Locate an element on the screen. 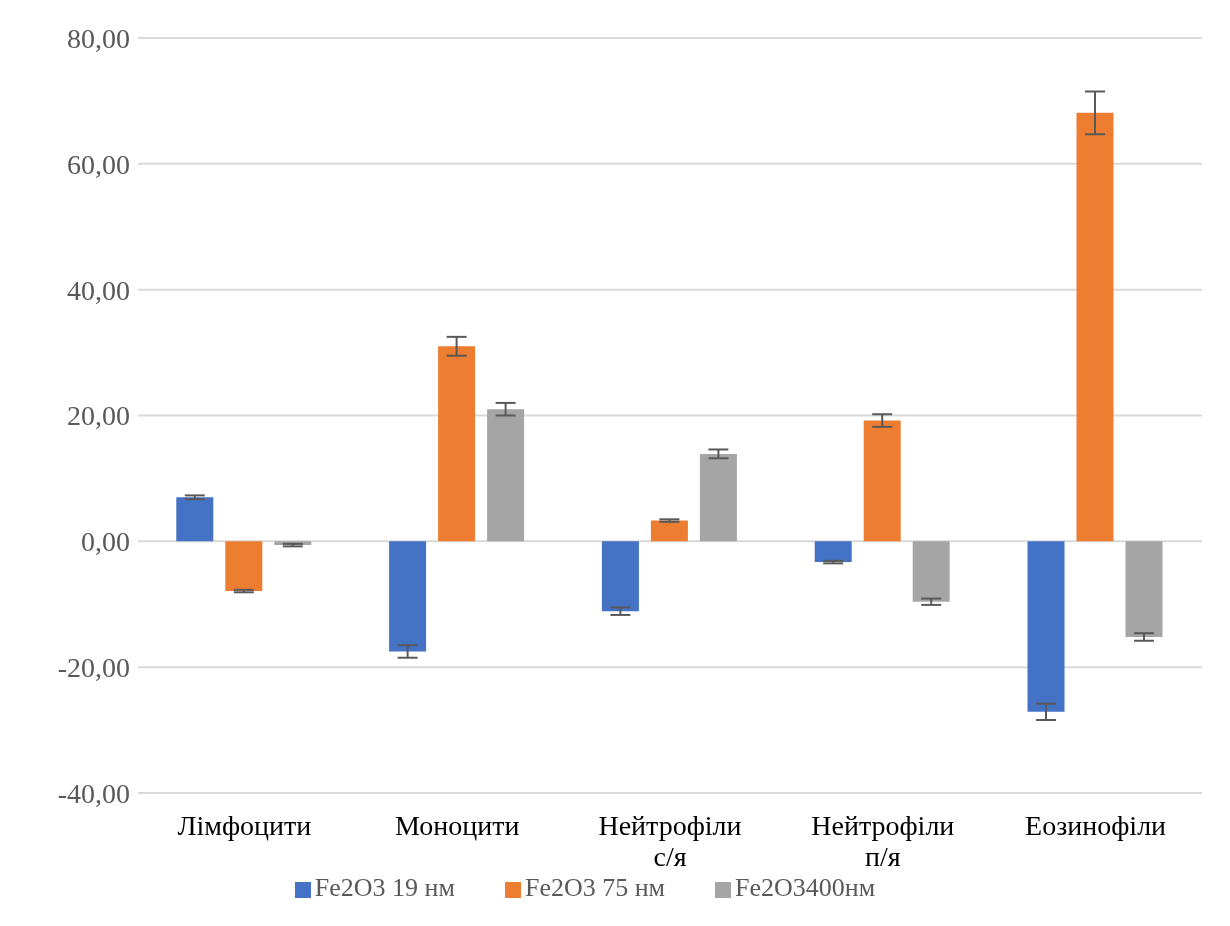 The height and width of the screenshot is (926, 1230). x-tick-label: Еозинофіли is located at coordinates (1096, 825).